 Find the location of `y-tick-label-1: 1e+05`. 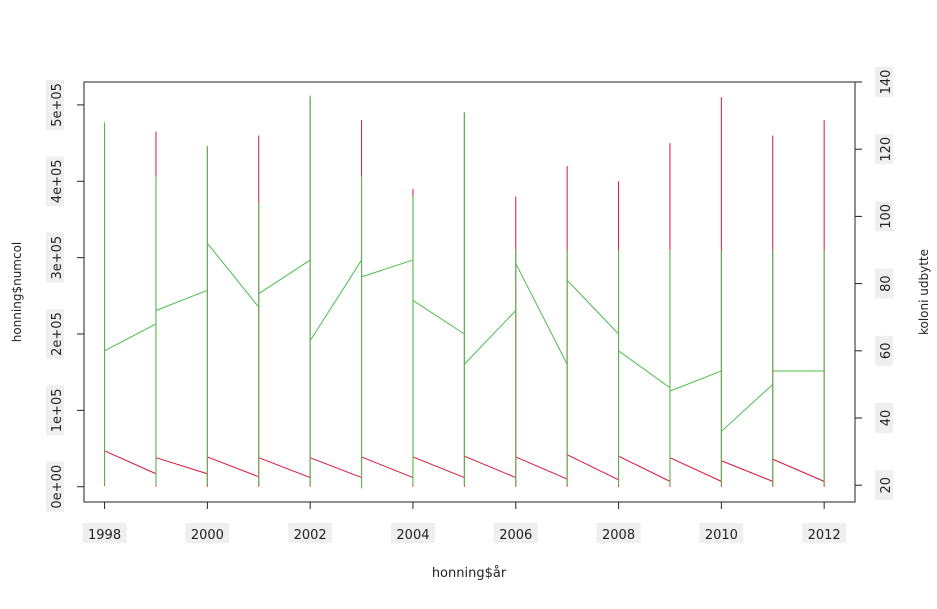

y-tick-label-1: 1e+05 is located at coordinates (57, 411).